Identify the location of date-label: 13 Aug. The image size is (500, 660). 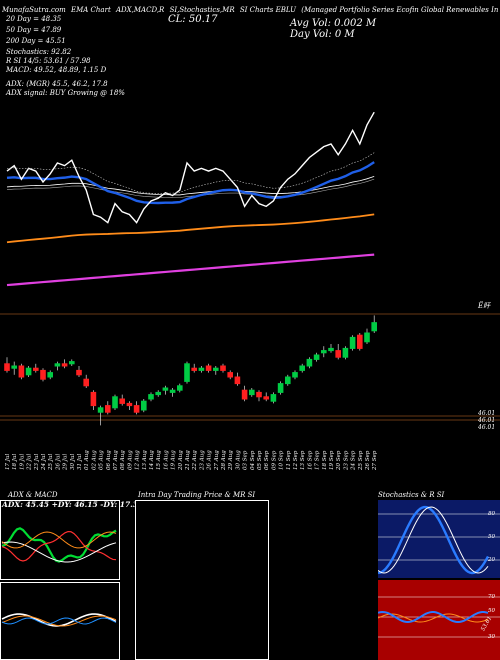
(145, 460).